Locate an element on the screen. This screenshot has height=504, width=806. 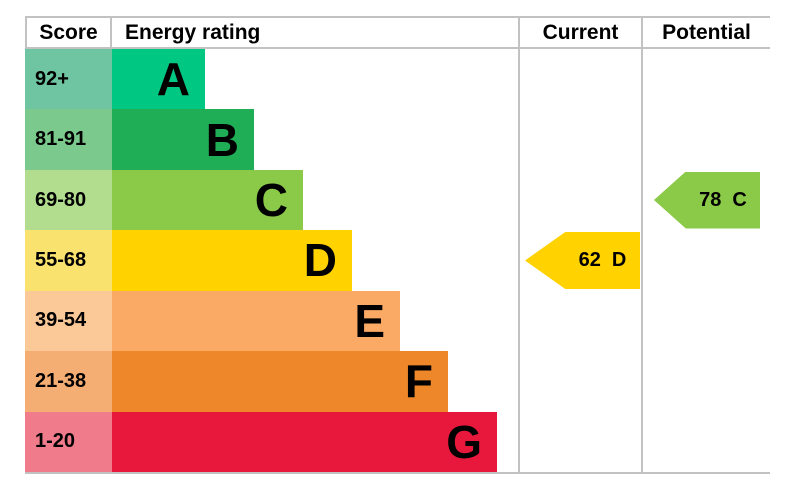
score-range-label: 21-38 is located at coordinates (68, 381).